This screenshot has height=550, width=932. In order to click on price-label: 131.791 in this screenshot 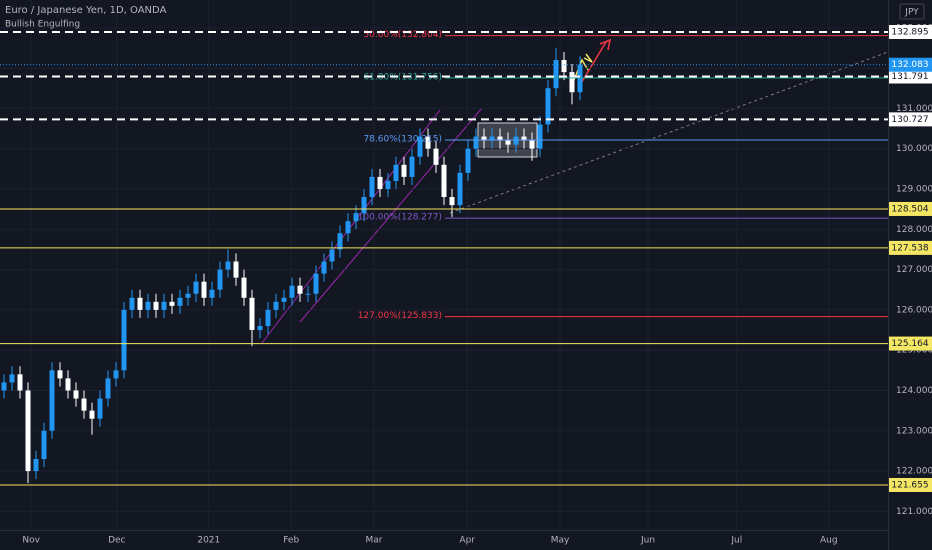, I will do `click(909, 77)`.